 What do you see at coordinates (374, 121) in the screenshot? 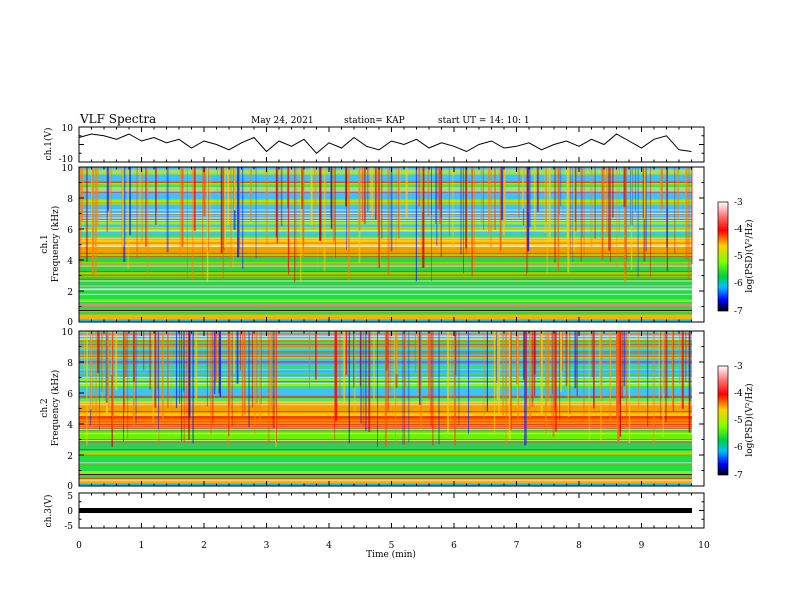
I see `station-label: station= KAP` at bounding box center [374, 121].